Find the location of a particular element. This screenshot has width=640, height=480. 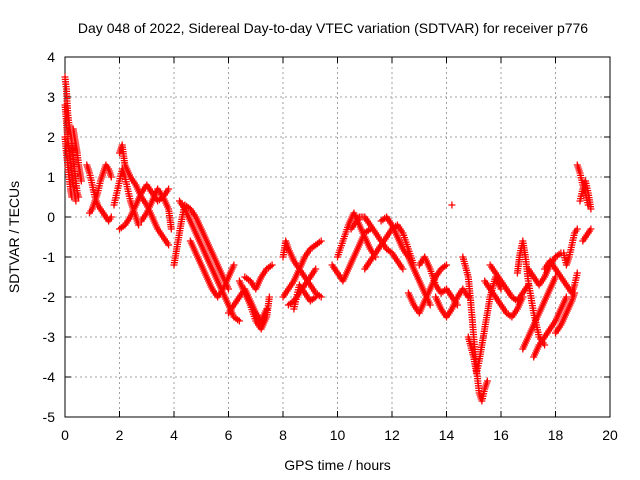

y-tick-label: -1 is located at coordinates (49, 257).